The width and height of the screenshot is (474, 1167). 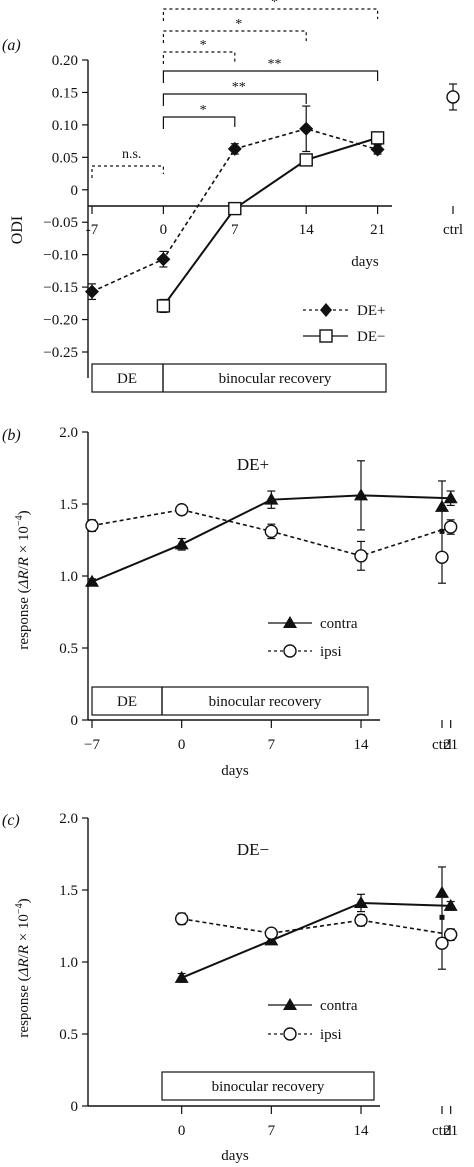 What do you see at coordinates (11, 820) in the screenshot?
I see `panel-c-label: (c)` at bounding box center [11, 820].